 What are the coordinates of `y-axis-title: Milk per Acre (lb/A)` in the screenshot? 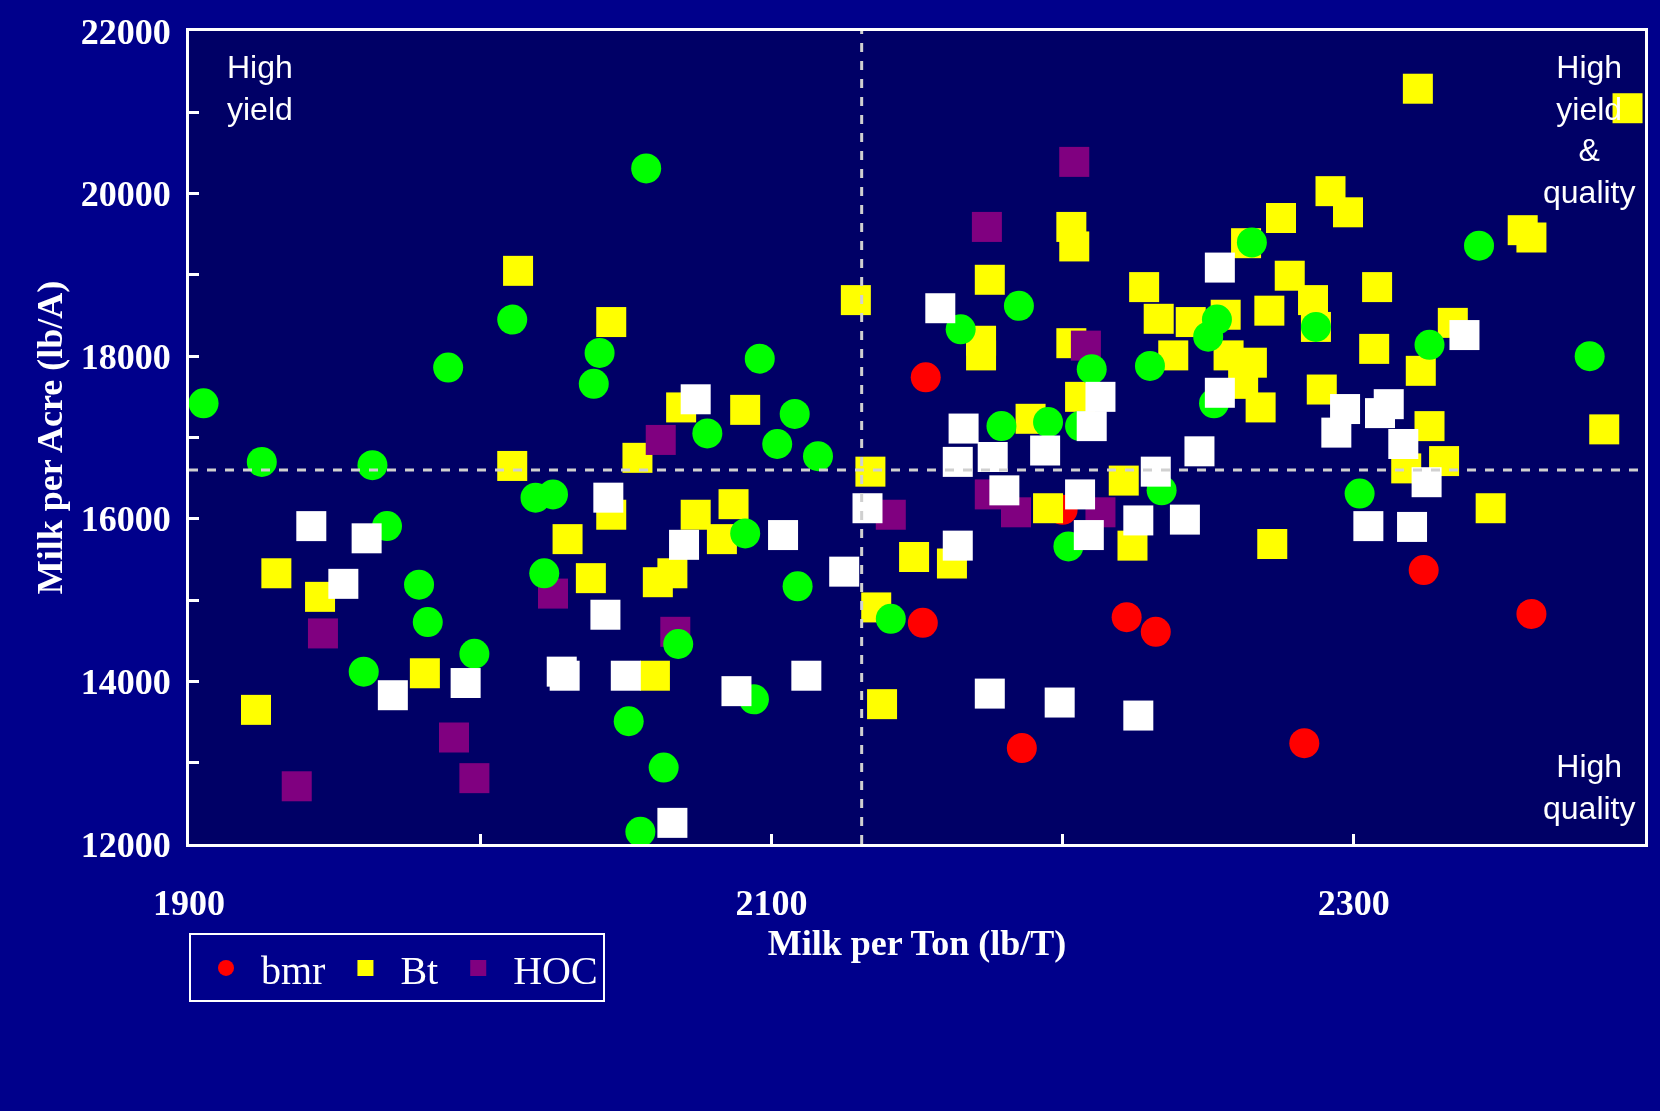 It's located at (49, 437).